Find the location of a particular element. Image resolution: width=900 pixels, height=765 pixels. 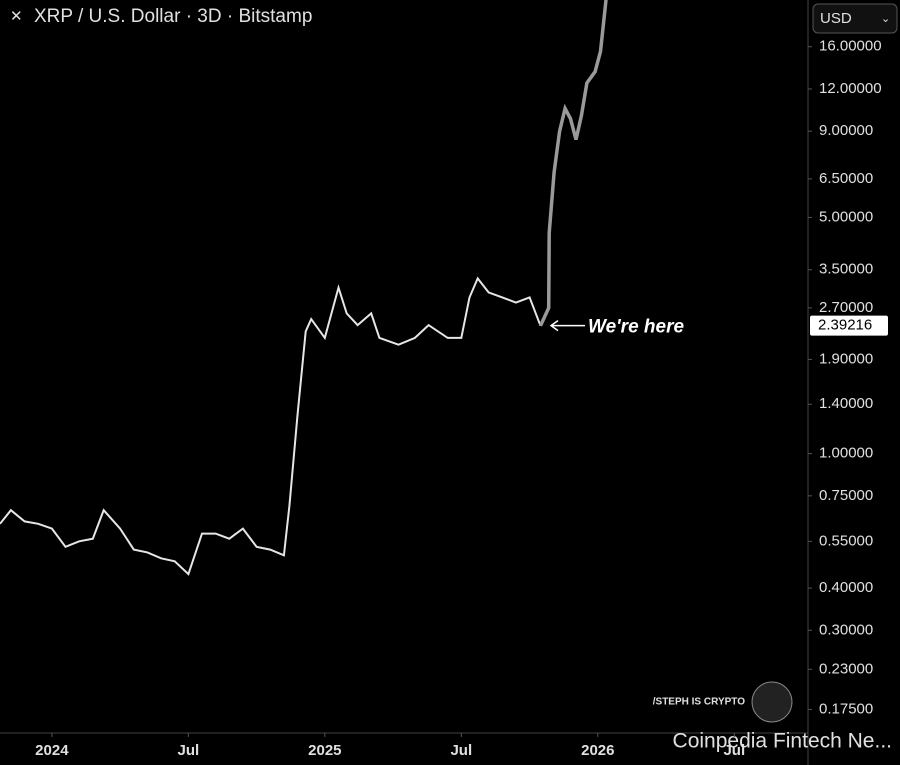

y-tick-label: 12.00000 is located at coordinates (850, 88).